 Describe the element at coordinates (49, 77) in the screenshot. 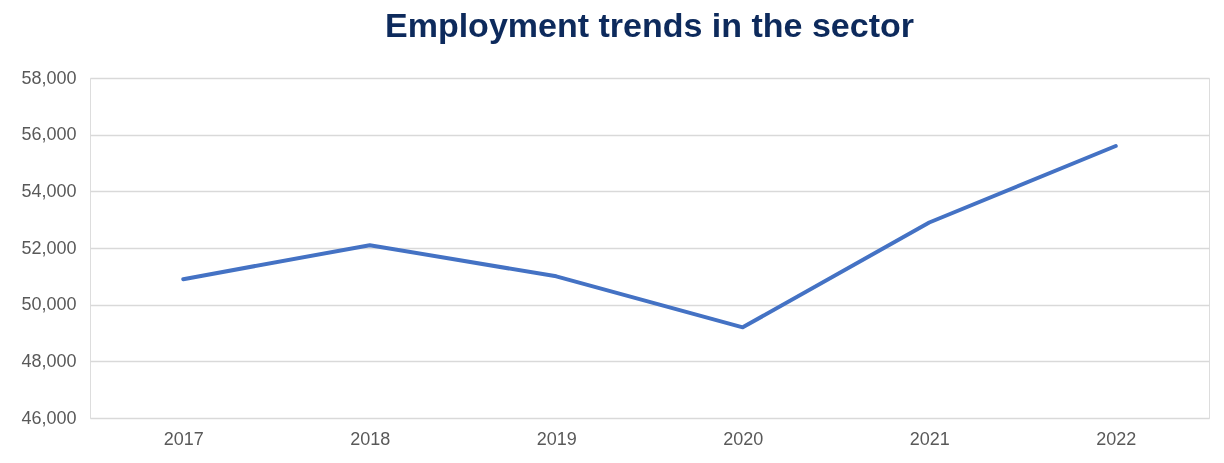

I see `y-tick-label: 58,000` at that location.